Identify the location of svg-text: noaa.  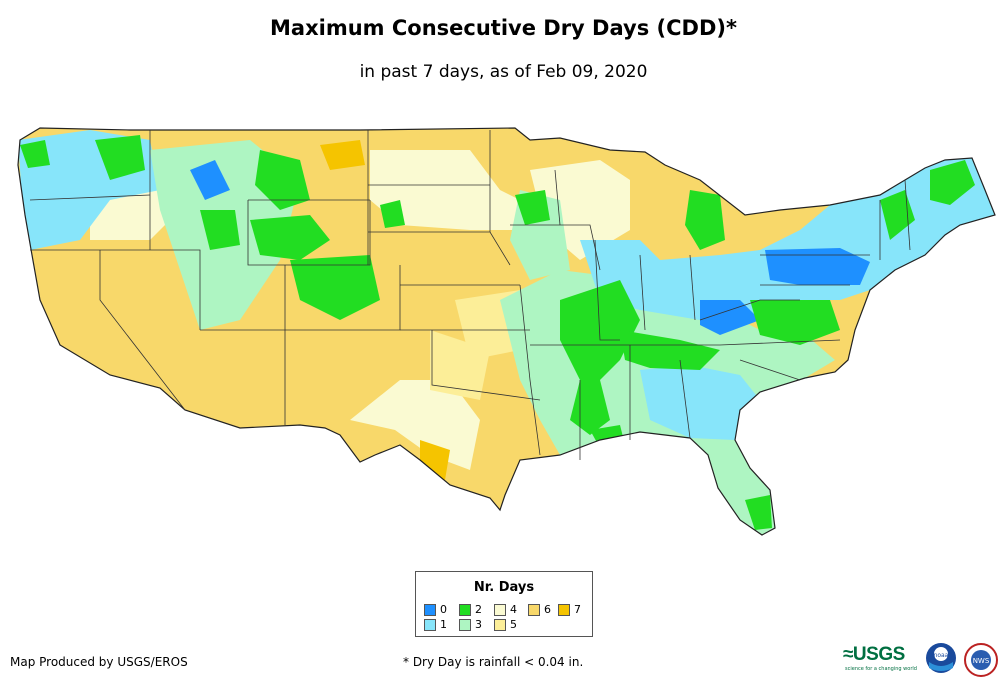
(941, 655).